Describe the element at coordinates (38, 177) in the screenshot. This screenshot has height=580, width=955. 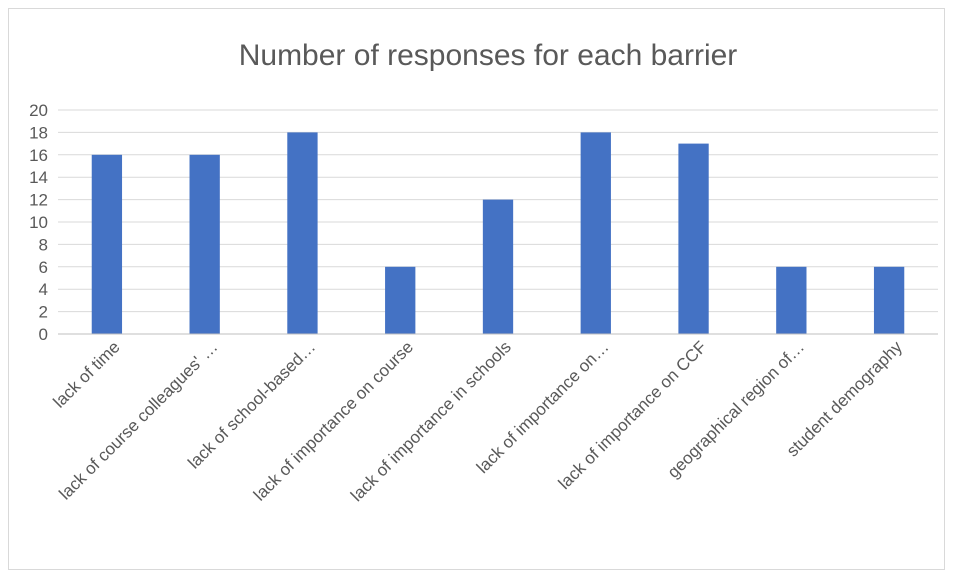
I see `y-tick-label: 14` at that location.